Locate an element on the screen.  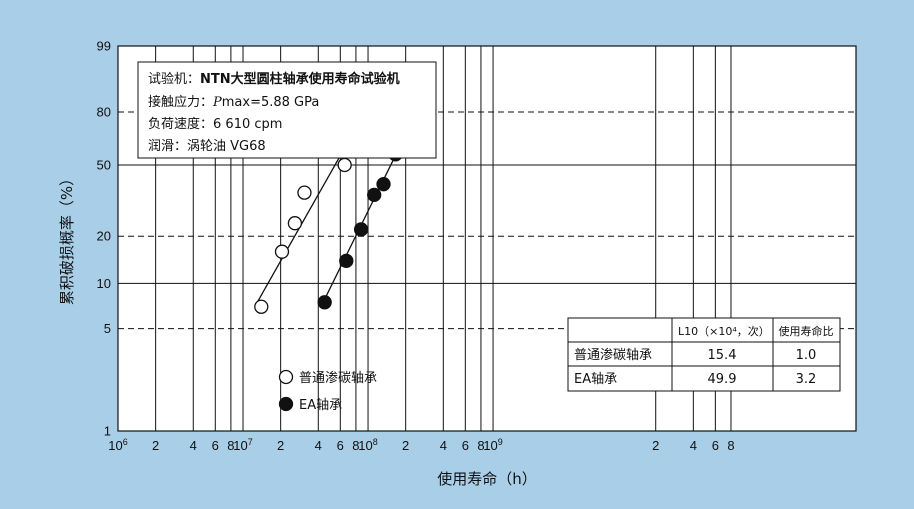
table-cell-l10: 15.4 is located at coordinates (722, 355).